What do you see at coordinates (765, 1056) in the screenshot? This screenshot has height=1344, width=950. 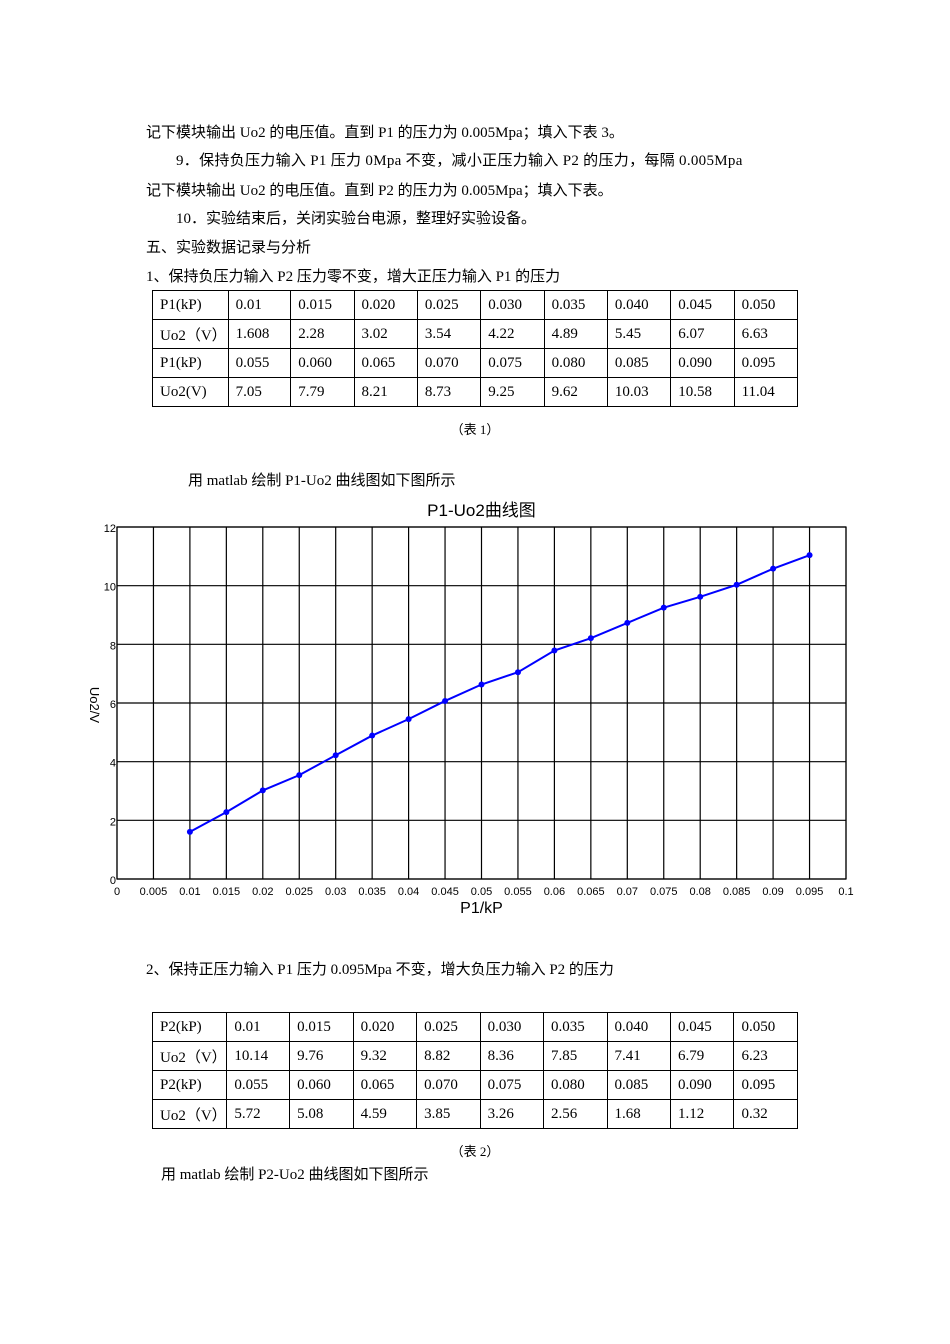 I see `table-cell: 6.23` at bounding box center [765, 1056].